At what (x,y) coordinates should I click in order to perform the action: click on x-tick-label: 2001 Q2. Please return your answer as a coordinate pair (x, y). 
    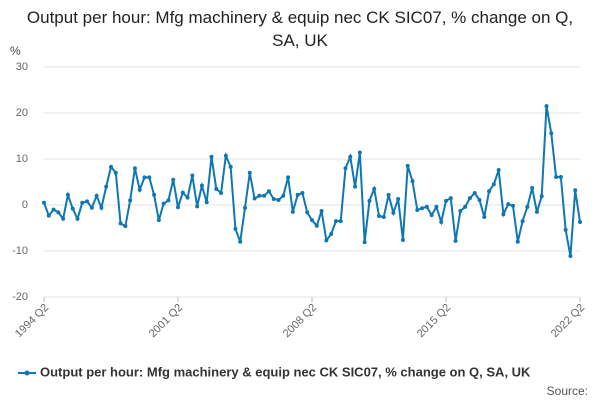
    Looking at the image, I should click on (166, 321).